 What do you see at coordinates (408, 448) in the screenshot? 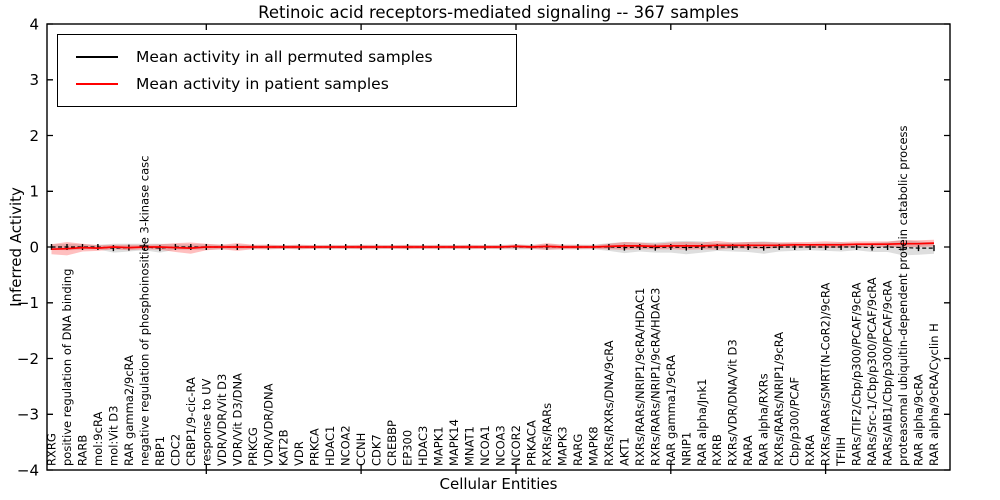
I see `x-tick-label: EP300` at bounding box center [408, 448].